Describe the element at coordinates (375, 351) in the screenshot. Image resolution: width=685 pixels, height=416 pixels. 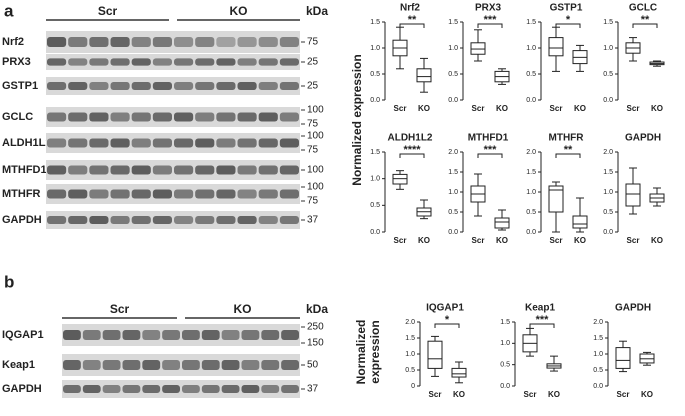
I see `y-axis-label: expression` at that location.